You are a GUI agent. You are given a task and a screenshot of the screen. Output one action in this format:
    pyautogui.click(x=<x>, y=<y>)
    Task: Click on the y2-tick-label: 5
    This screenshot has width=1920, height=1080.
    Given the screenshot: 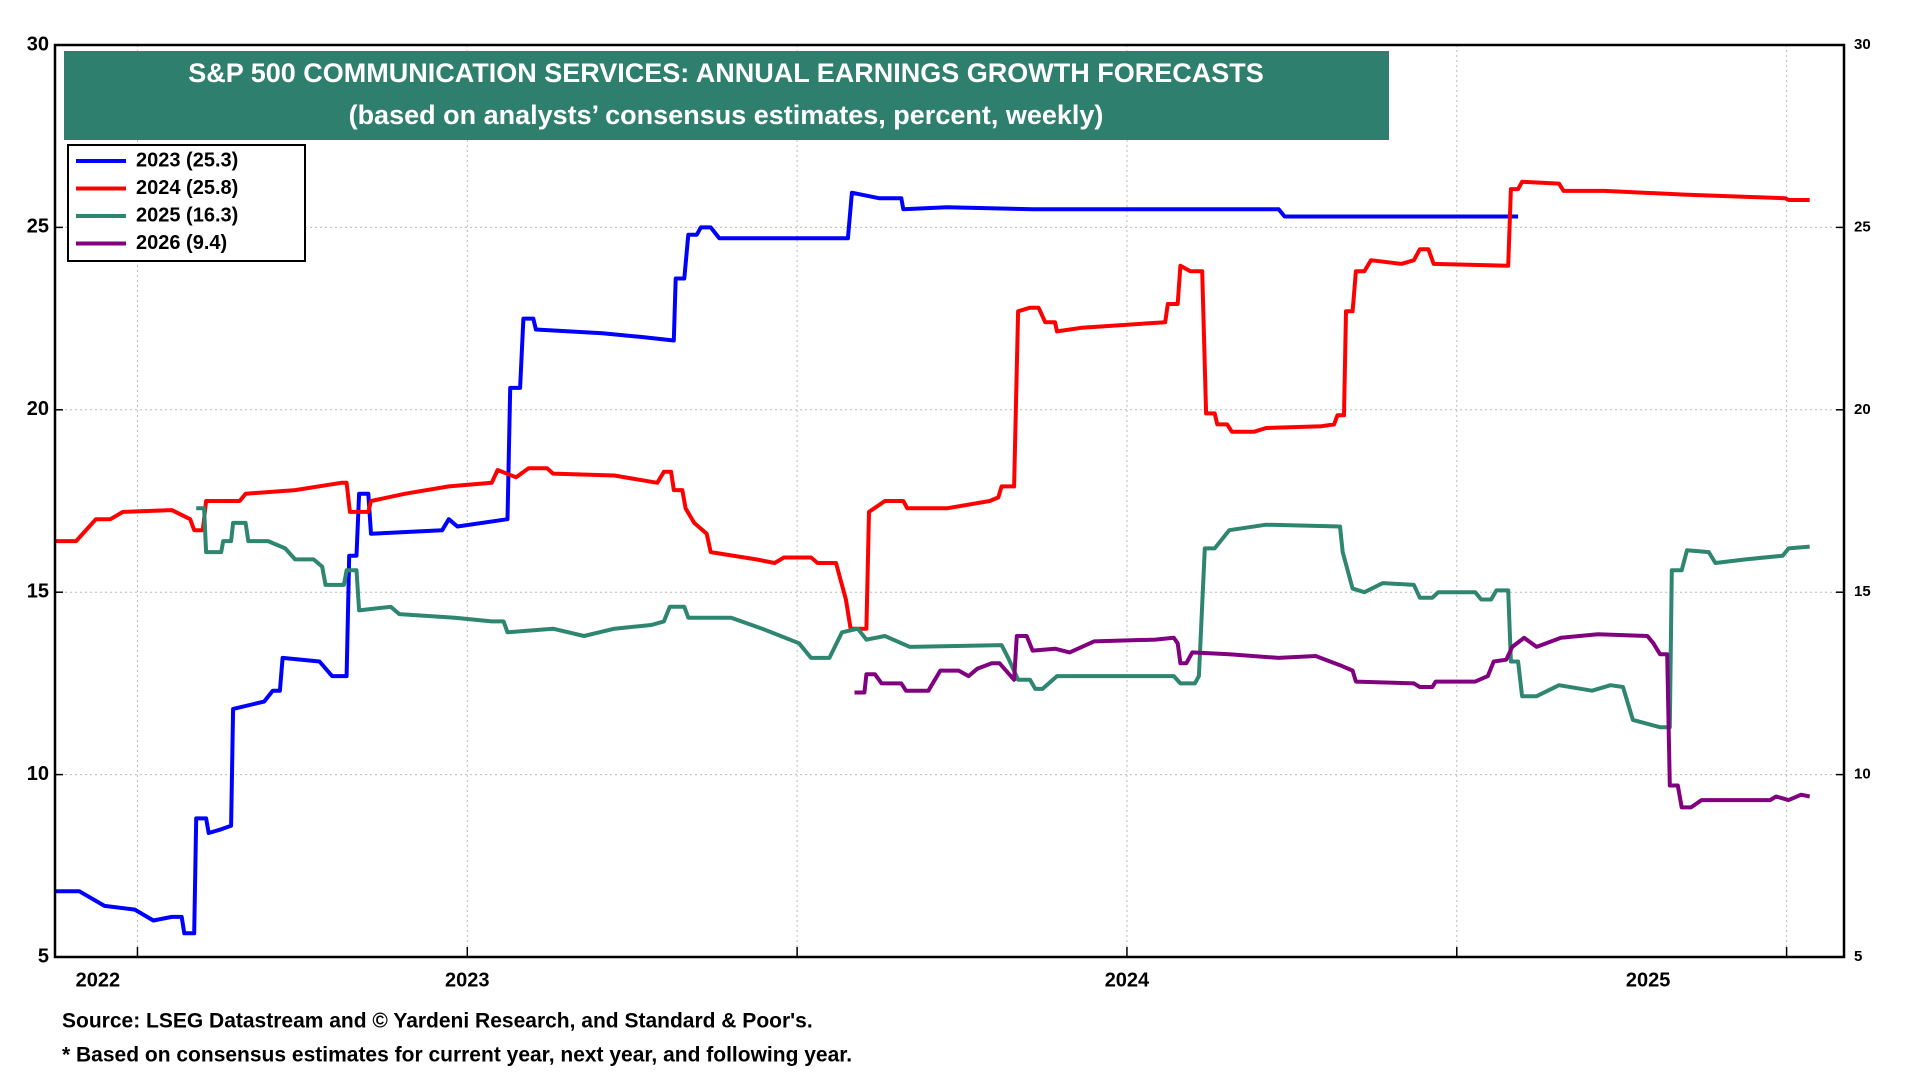 What is the action you would take?
    pyautogui.click(x=1858, y=956)
    